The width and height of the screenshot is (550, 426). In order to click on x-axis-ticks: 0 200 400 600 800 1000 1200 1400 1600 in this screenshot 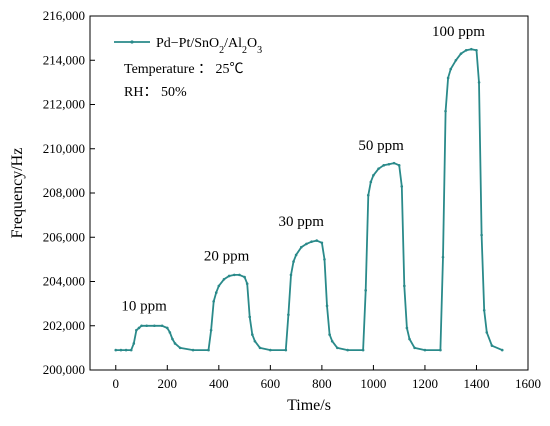, I will do `click(327, 378)`.